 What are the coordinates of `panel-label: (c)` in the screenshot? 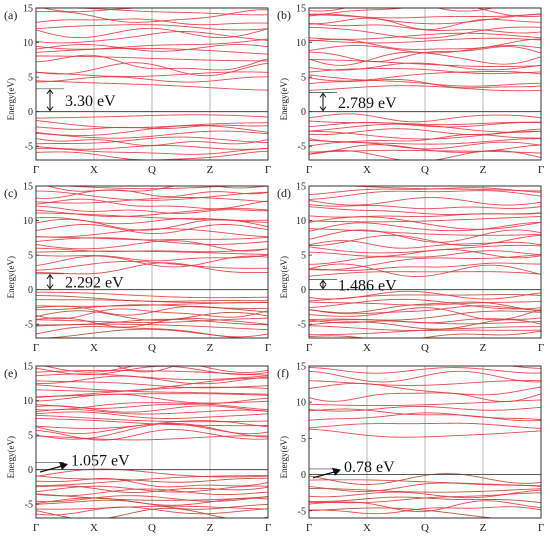 It's located at (10, 193).